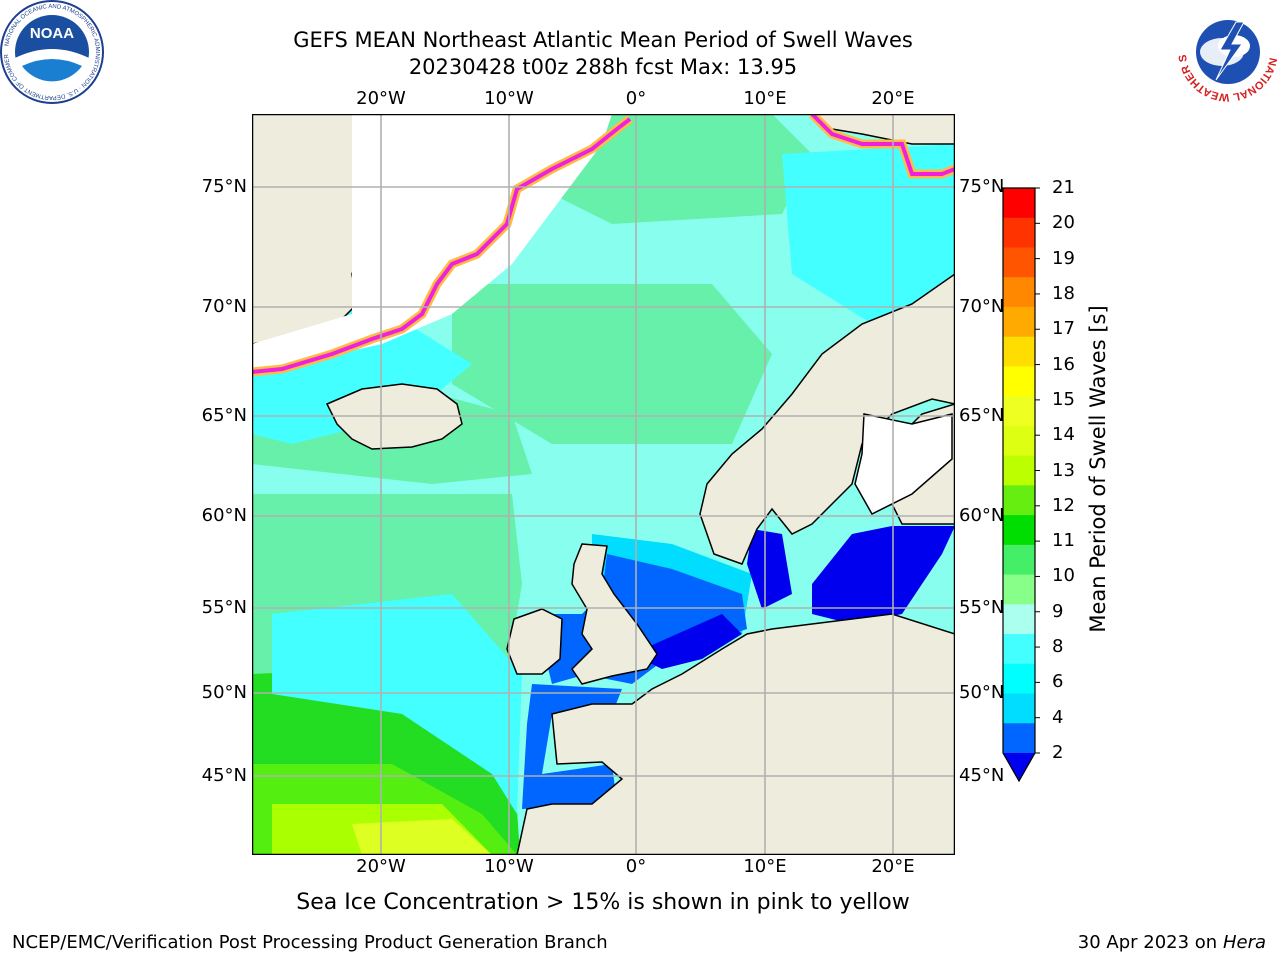  I want to click on lon-label-top: 20°W, so click(381, 98).